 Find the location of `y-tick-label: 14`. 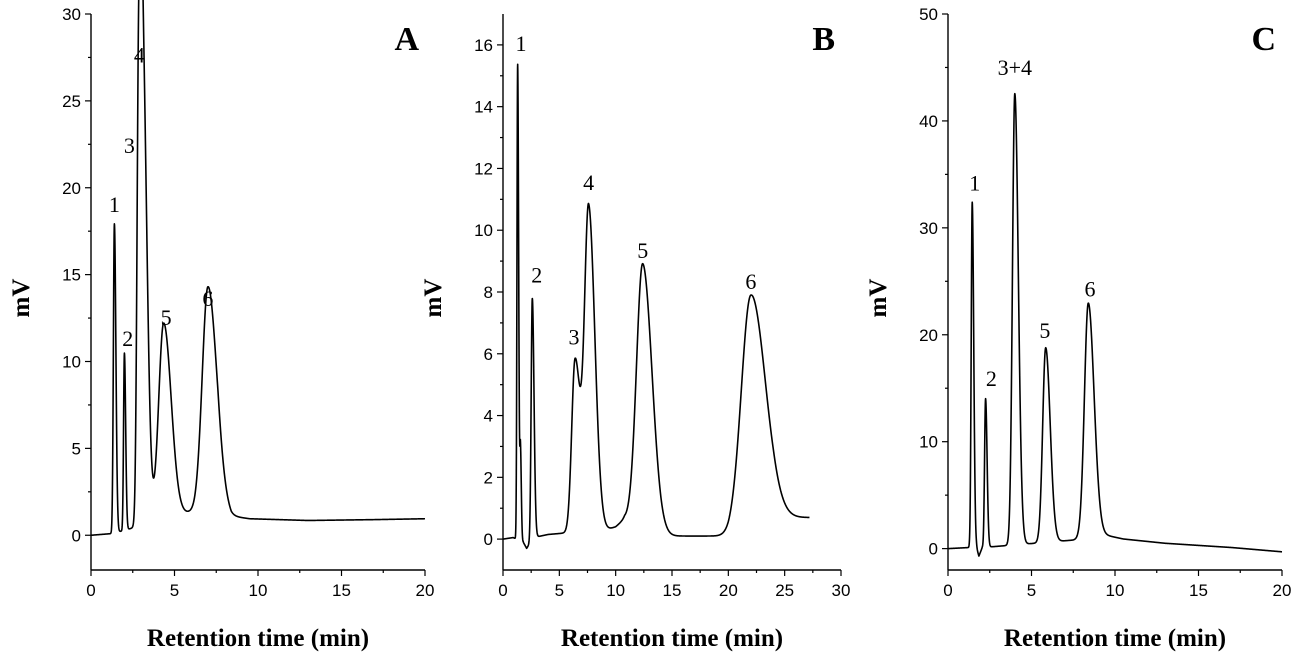

y-tick-label: 14 is located at coordinates (483, 107).